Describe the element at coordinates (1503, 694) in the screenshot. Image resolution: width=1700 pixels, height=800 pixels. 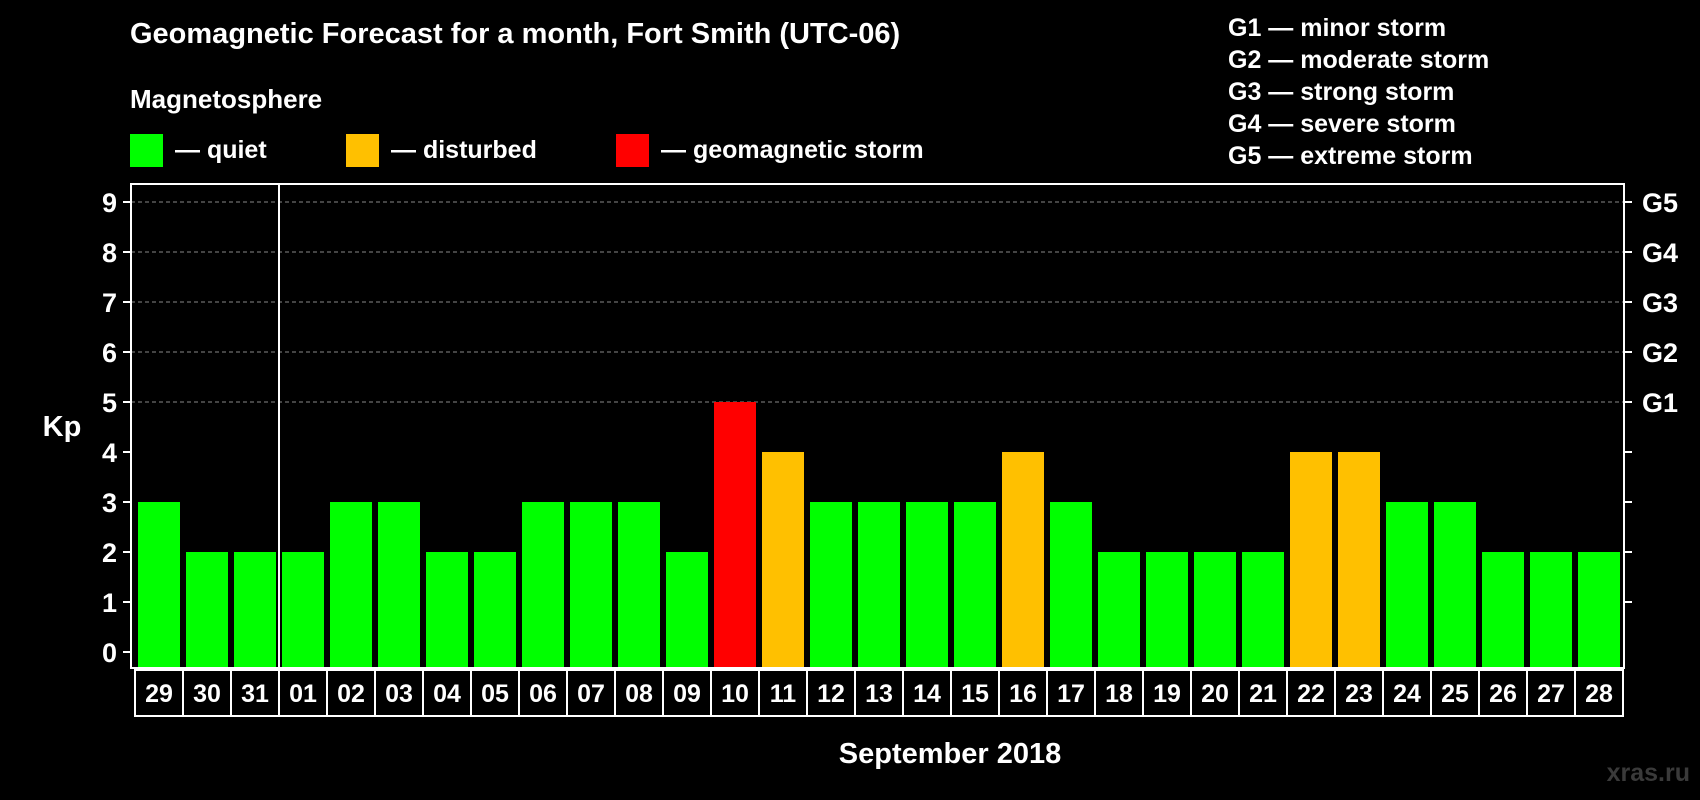
I see `date-label-26: 26` at that location.